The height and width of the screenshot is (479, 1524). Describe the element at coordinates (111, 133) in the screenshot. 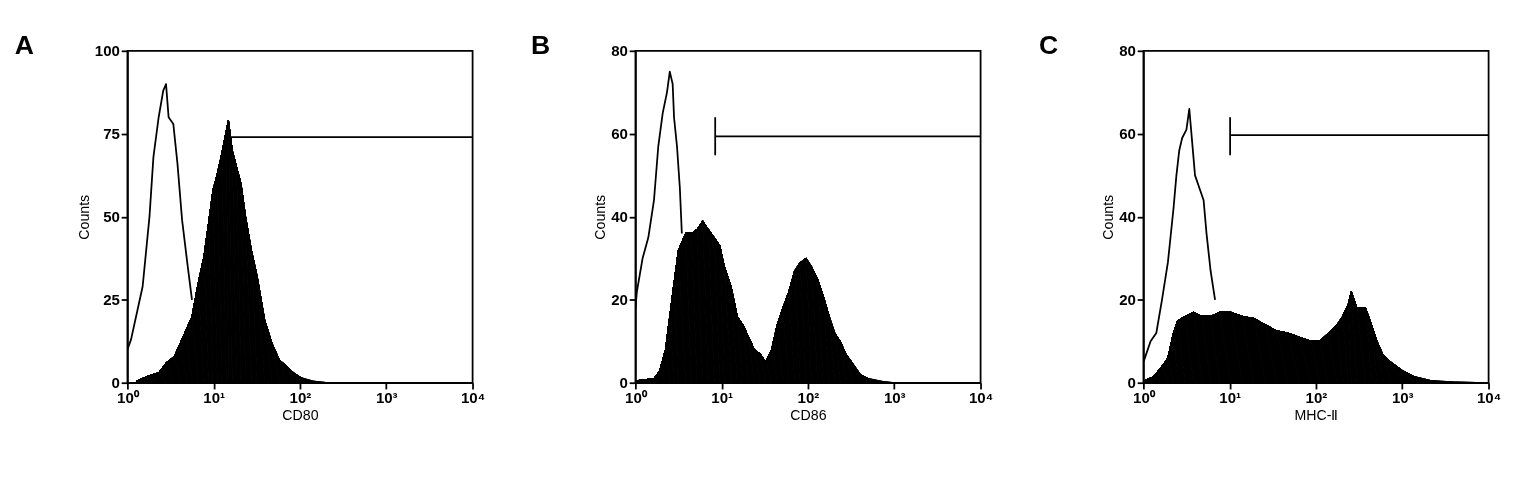

I see `y-tick-label: 75` at that location.